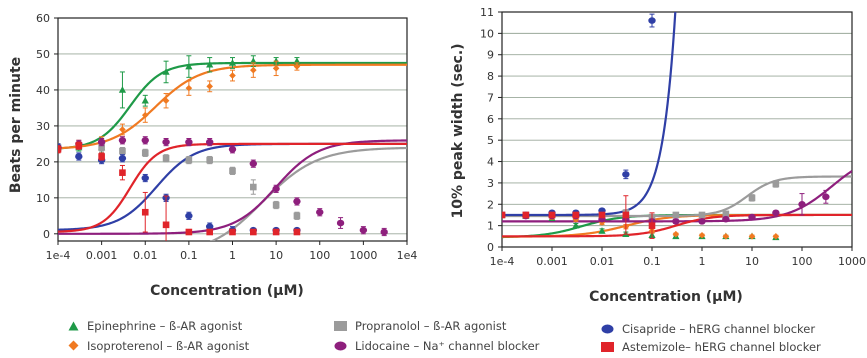 The width and height of the screenshot is (867, 358). I want to click on x-tick-label: 10, so click(752, 261).